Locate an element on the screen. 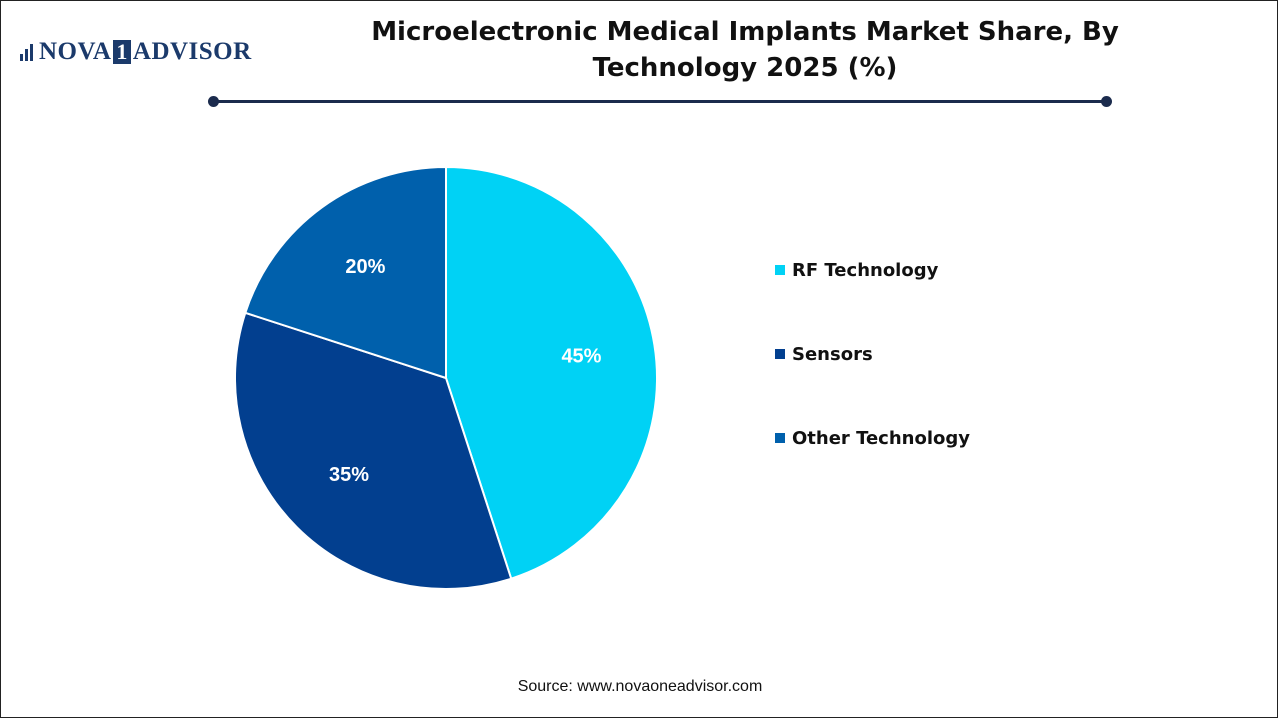  chart-legend: RF Technology Sensors Other Technology is located at coordinates (872, 382).